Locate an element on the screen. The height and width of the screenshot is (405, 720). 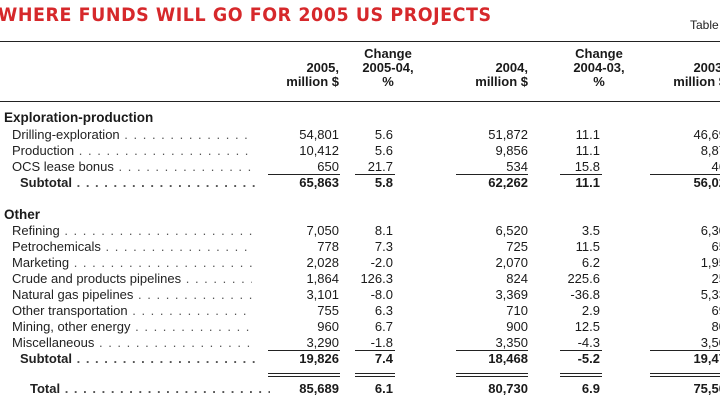
row-cell: 3,290 is located at coordinates (322, 342).